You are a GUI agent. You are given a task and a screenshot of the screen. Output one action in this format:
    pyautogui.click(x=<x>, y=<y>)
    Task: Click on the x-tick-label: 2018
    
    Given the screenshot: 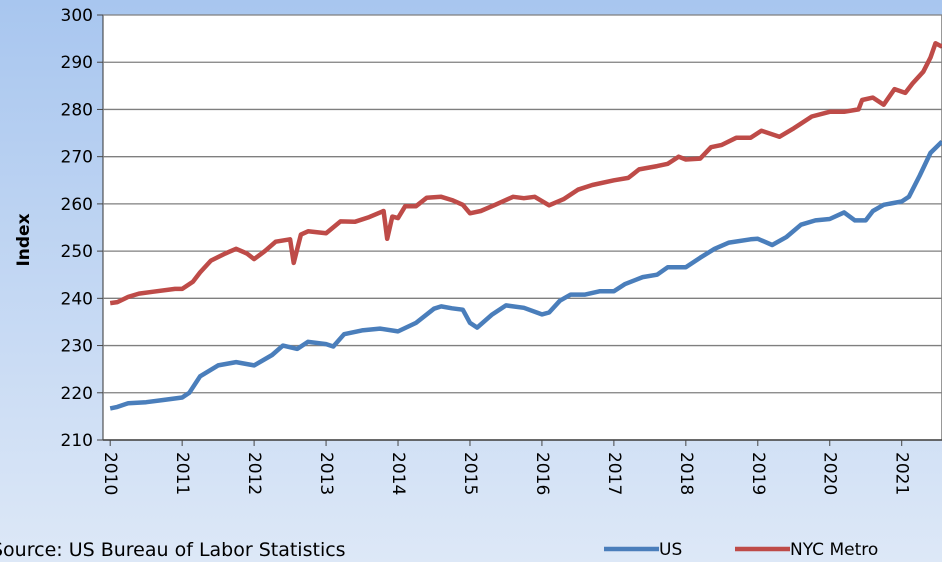 What is the action you would take?
    pyautogui.click(x=686, y=473)
    